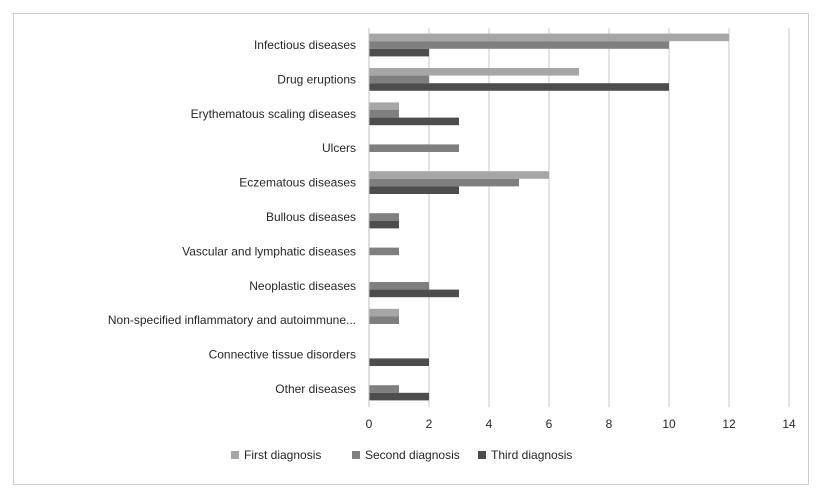 This screenshot has height=499, width=821. What do you see at coordinates (311, 217) in the screenshot?
I see `category-label: Bullous diseases` at bounding box center [311, 217].